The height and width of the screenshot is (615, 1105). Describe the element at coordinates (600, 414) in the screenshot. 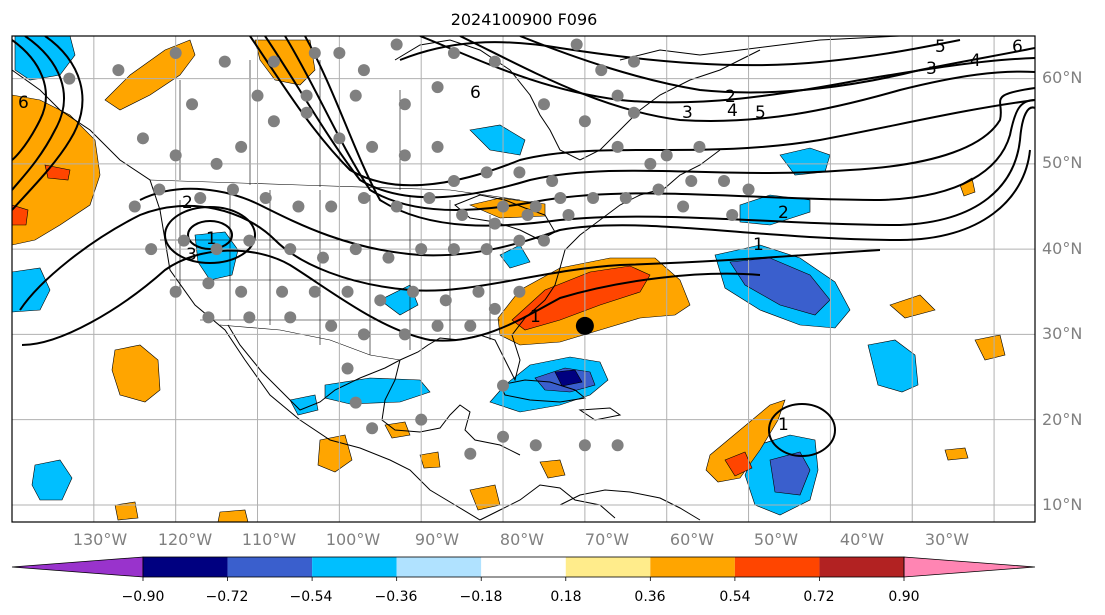

I see `hispaniola-coastline` at that location.